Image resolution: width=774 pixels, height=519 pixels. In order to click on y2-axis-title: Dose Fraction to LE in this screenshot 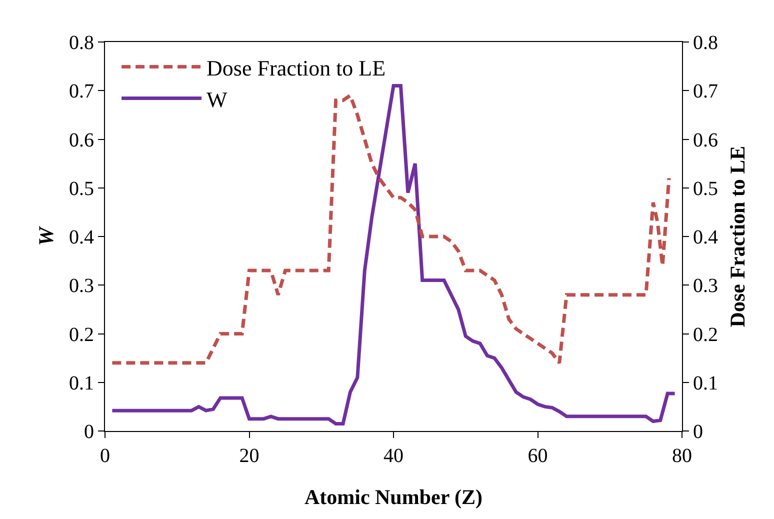, I will do `click(738, 237)`.